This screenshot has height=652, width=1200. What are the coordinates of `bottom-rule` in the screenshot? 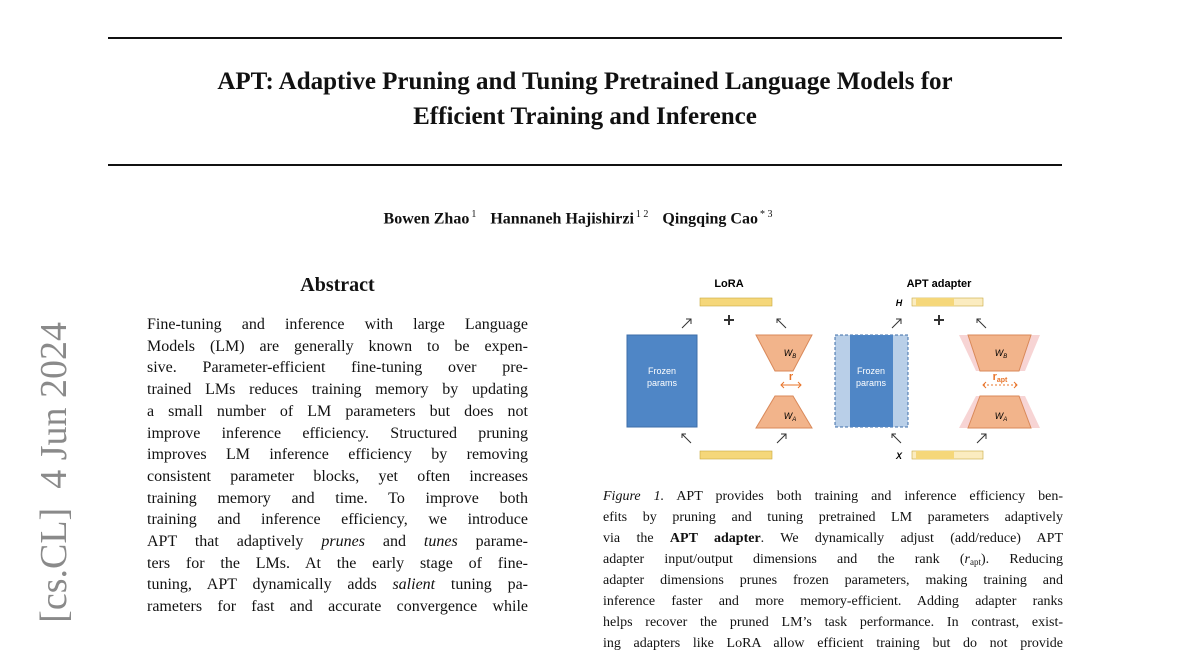 It's located at (585, 165).